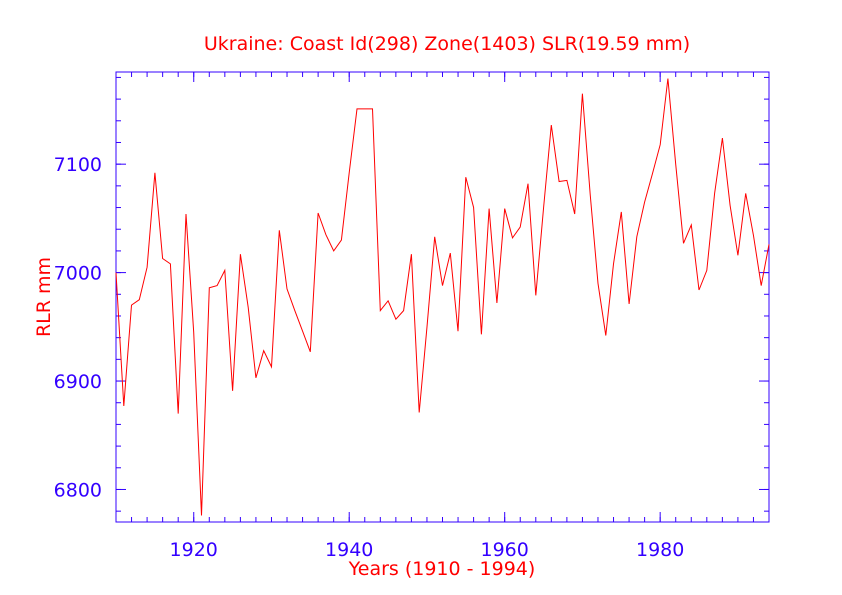 This screenshot has width=842, height=595. What do you see at coordinates (78, 490) in the screenshot?
I see `y-tick-label: 6800` at bounding box center [78, 490].